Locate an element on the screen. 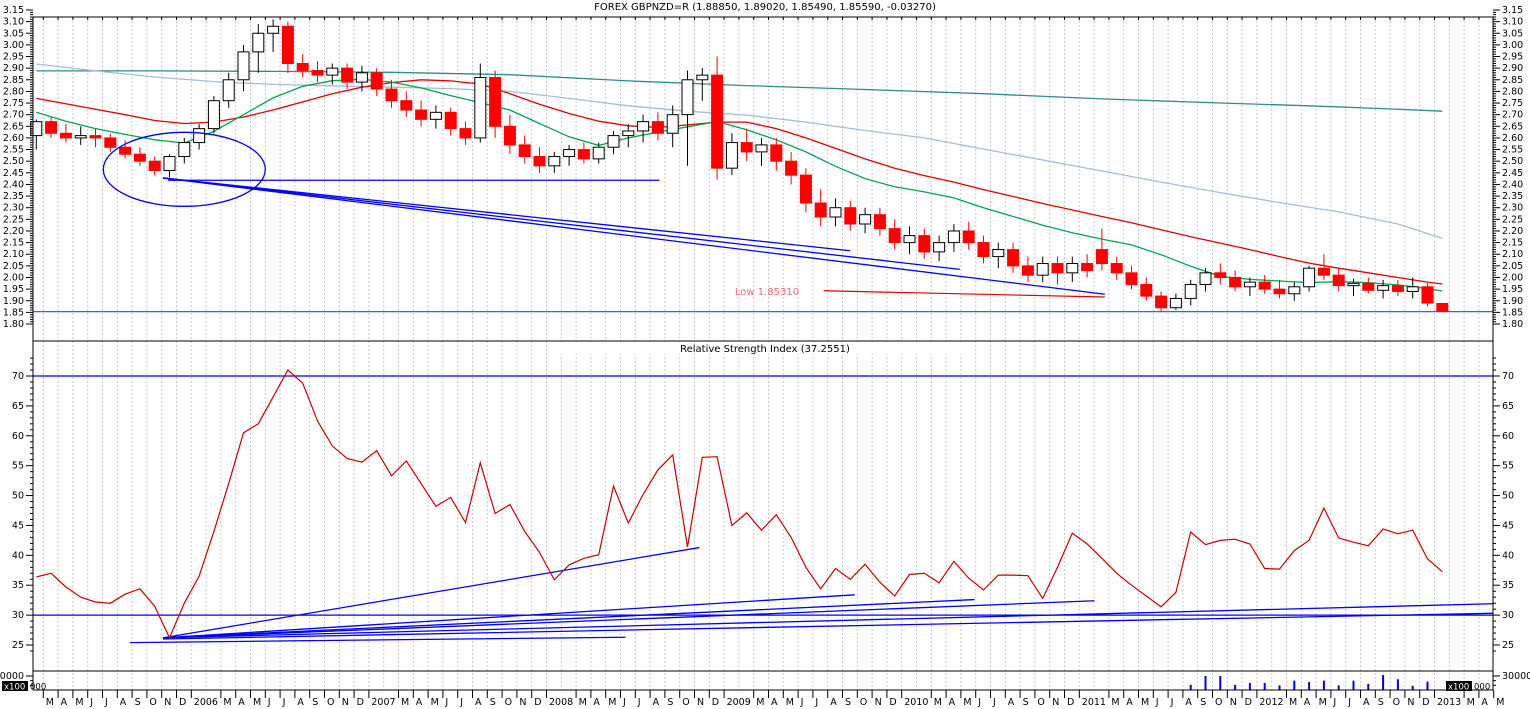 This screenshot has width=1530, height=709. trend-ellipse is located at coordinates (184, 169).